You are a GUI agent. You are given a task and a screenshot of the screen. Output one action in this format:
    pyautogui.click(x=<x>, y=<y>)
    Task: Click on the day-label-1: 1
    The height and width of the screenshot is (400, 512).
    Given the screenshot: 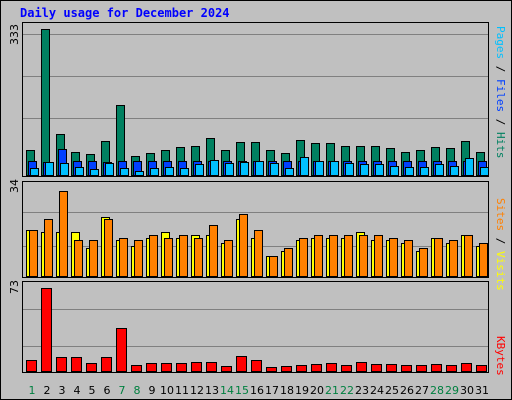 What is the action you would take?
    pyautogui.click(x=32, y=390)
    